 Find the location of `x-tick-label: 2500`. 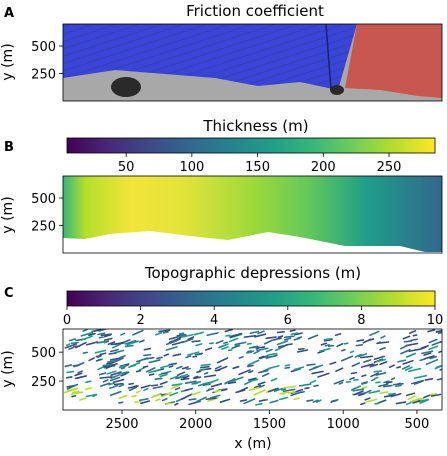

x-tick-label: 2500 is located at coordinates (121, 424).